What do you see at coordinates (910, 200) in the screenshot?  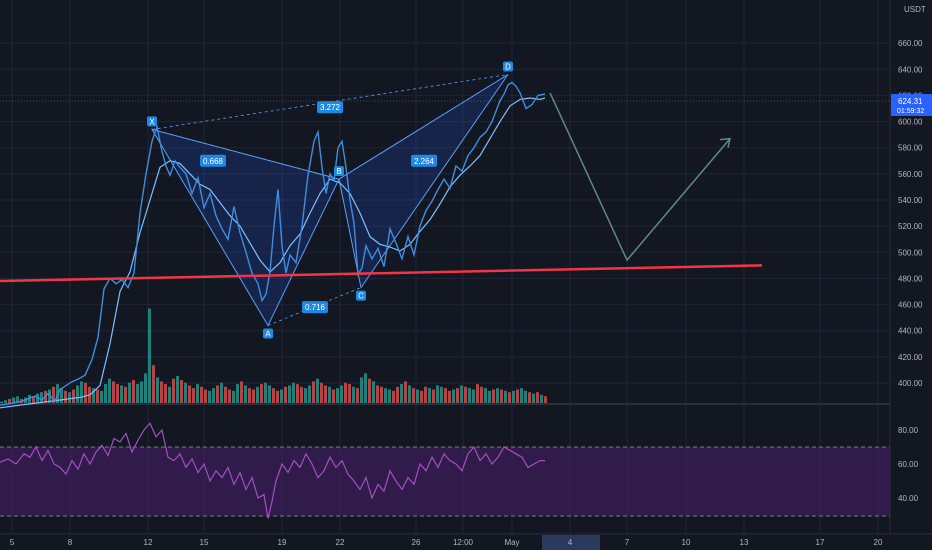 I see `price-tick-label: 540.00` at bounding box center [910, 200].